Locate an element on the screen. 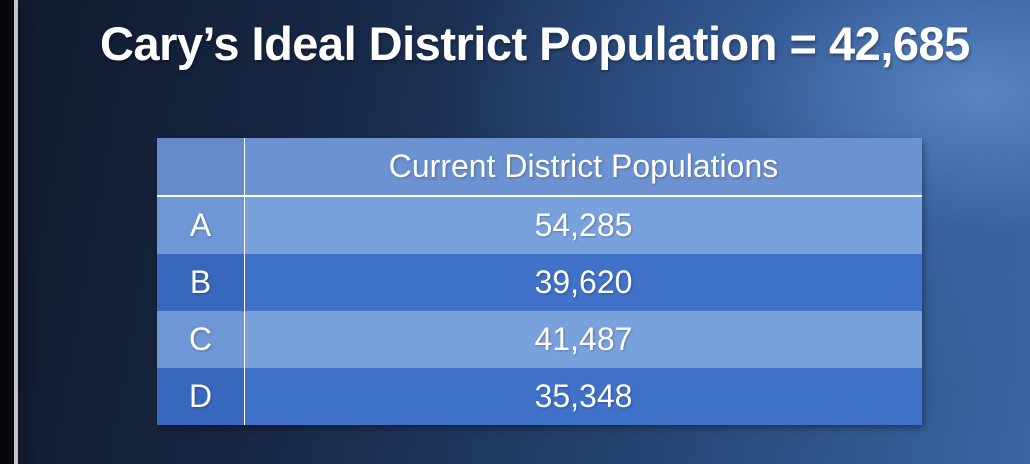 Image resolution: width=1030 pixels, height=464 pixels. slide-accent-shadow is located at coordinates (28, 232).